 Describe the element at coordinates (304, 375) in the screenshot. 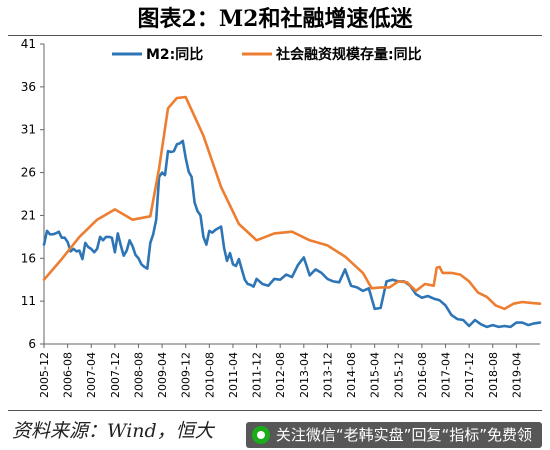

I see `x-tick-label: 2013-04` at that location.